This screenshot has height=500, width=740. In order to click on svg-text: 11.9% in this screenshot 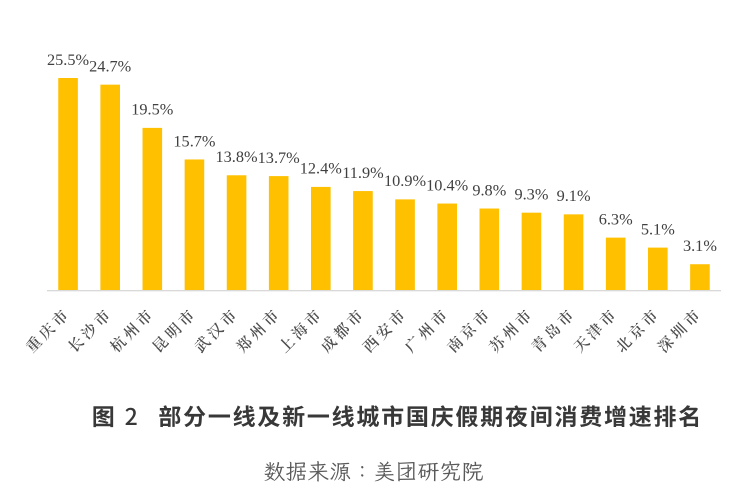, I will do `click(362, 172)`.